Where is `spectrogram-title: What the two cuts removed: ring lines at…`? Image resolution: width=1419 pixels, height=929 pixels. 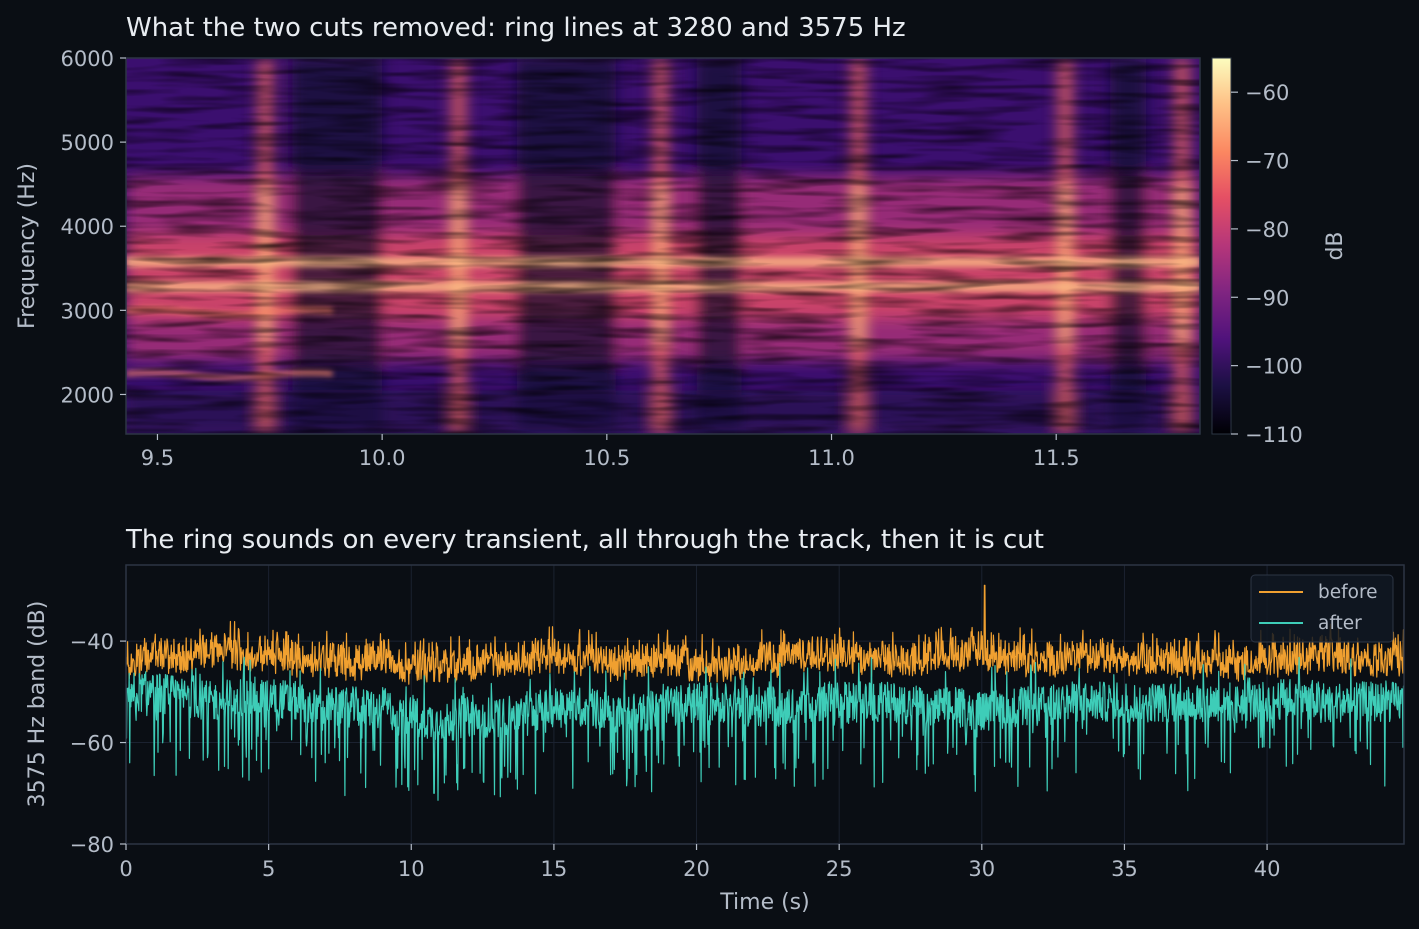
spectrogram-title: What the two cuts removed: ring lines at… is located at coordinates (516, 28).